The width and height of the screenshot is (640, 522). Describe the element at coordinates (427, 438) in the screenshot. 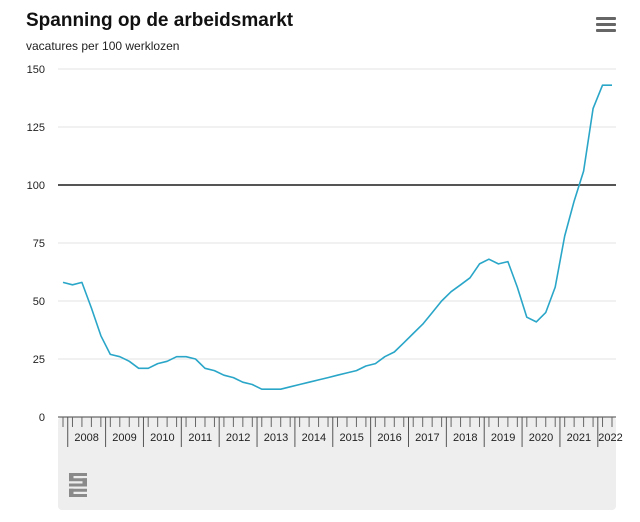

I see `x-tick-label-2017: 2017` at that location.